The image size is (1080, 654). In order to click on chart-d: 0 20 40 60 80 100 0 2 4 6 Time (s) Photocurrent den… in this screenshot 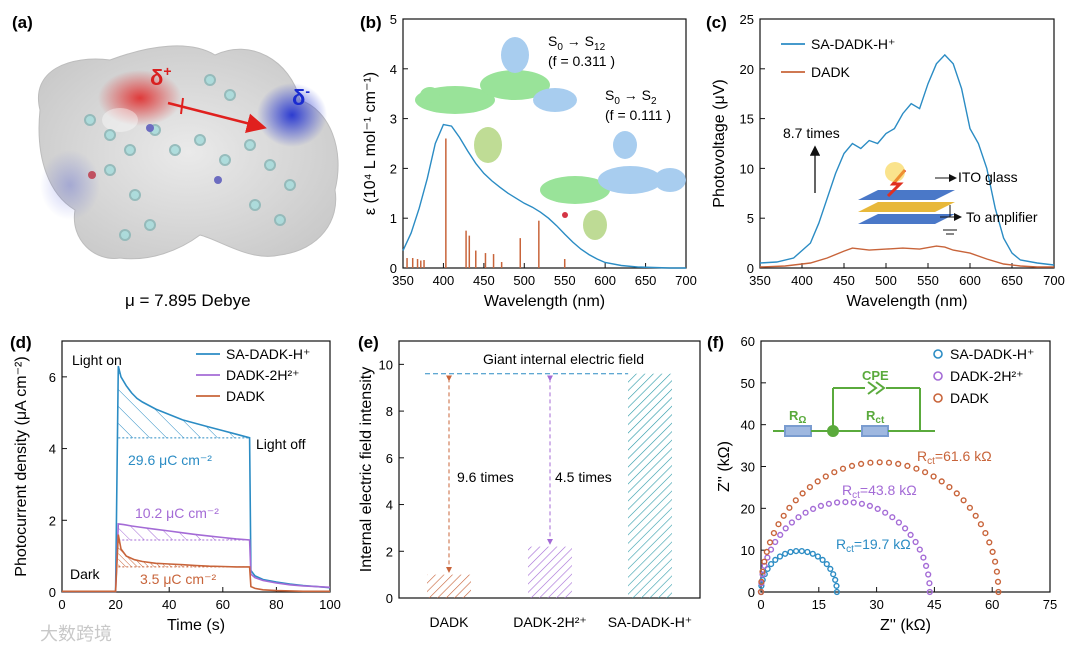, I will do `click(177, 487)`.